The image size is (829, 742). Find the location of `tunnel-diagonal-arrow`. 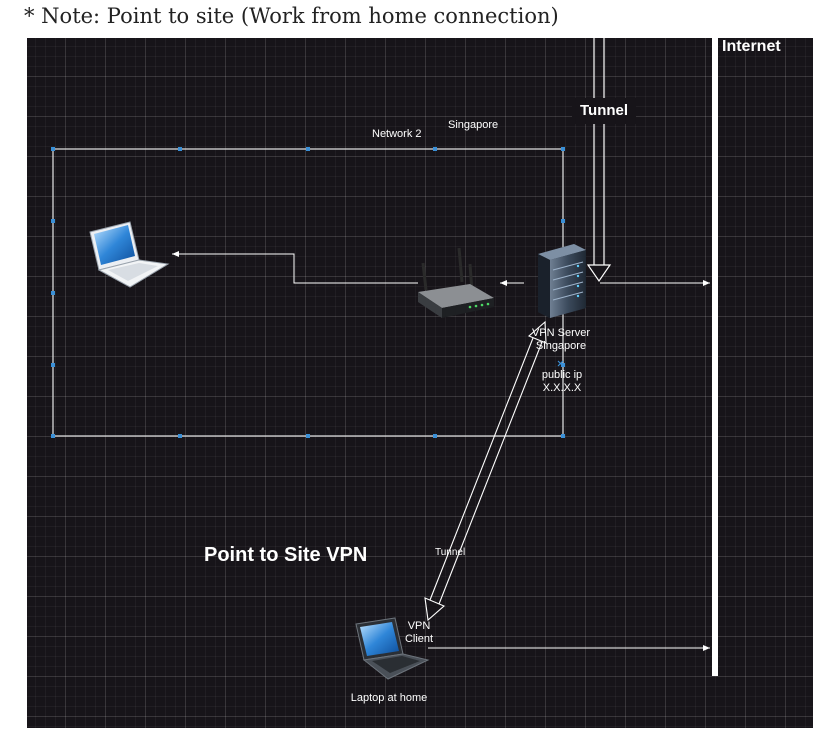

tunnel-diagonal-arrow is located at coordinates (485, 471).